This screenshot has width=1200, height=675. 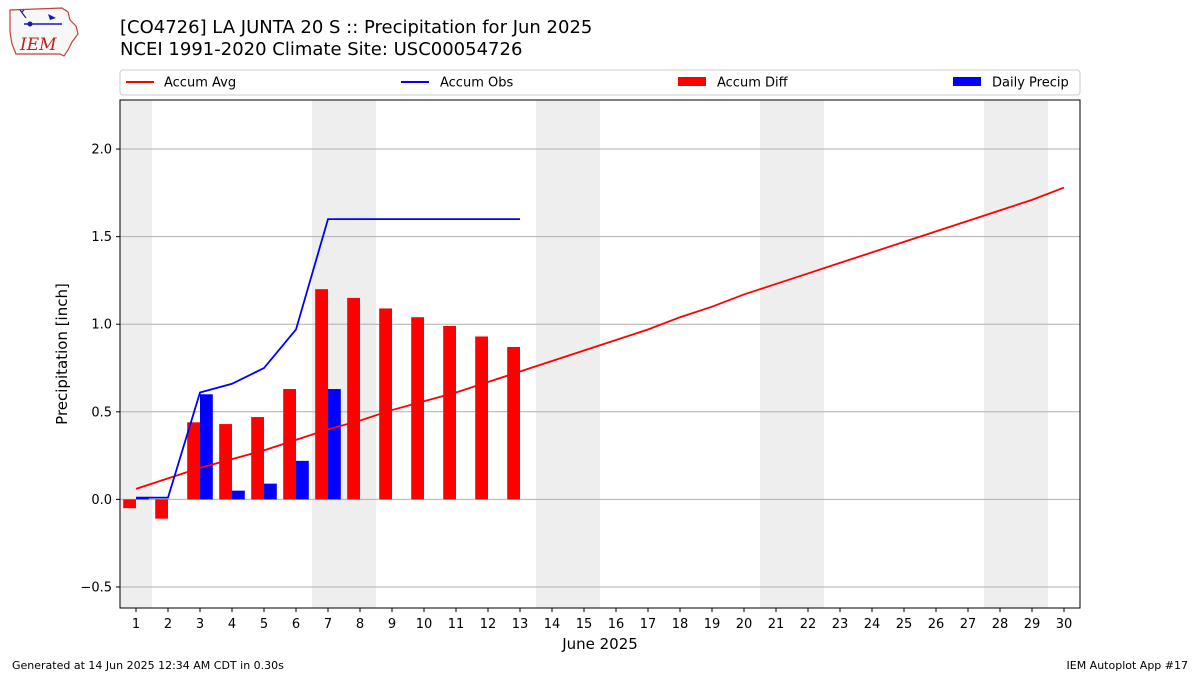 What do you see at coordinates (52, 17) in the screenshot?
I see `logo-flag` at bounding box center [52, 17].